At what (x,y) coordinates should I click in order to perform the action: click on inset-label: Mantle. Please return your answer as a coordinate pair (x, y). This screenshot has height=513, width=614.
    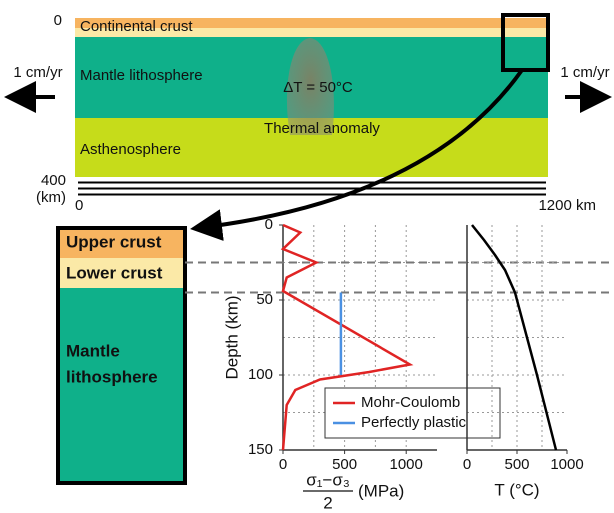
    Looking at the image, I should click on (93, 350).